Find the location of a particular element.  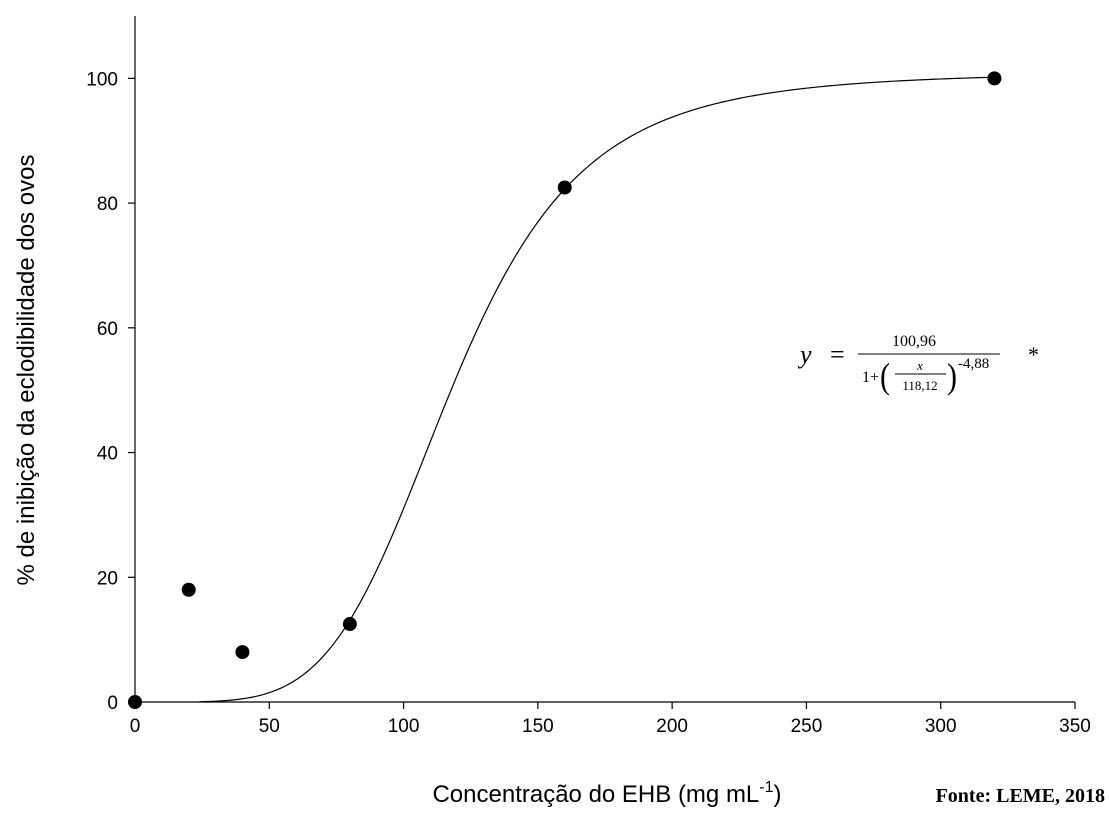

equation-inner-numerator: x is located at coordinates (919, 365).